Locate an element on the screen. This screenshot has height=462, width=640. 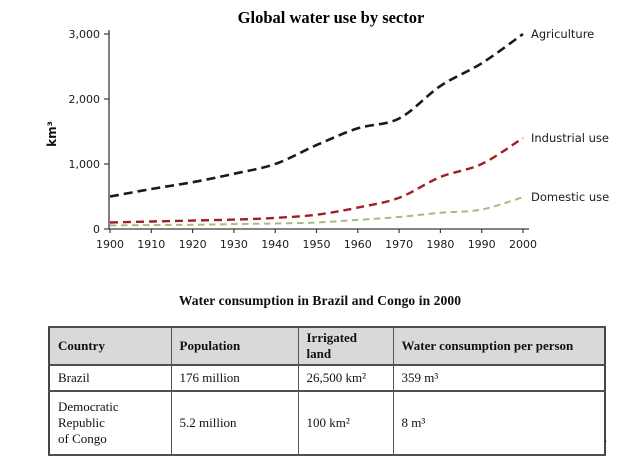
table-header-cell: Country is located at coordinates (110, 346).